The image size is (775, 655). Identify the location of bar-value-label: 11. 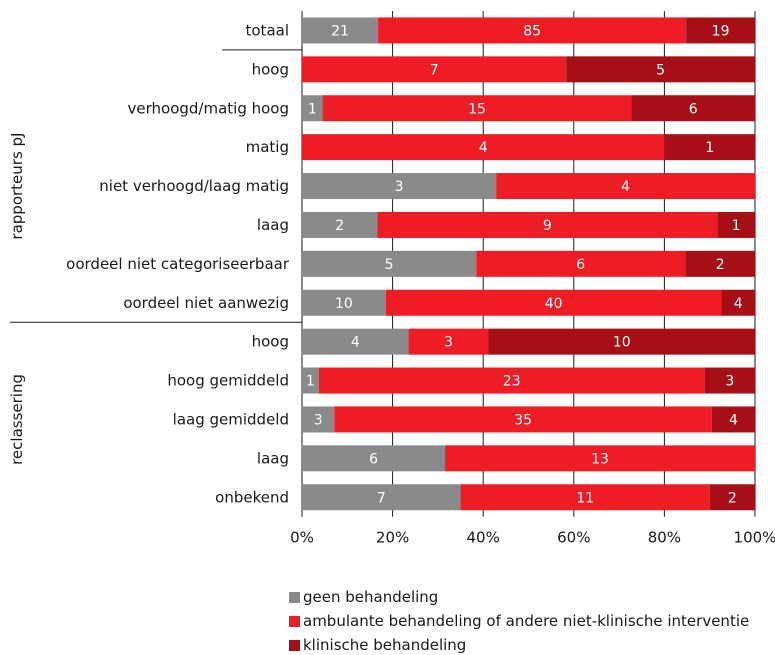
(585, 498).